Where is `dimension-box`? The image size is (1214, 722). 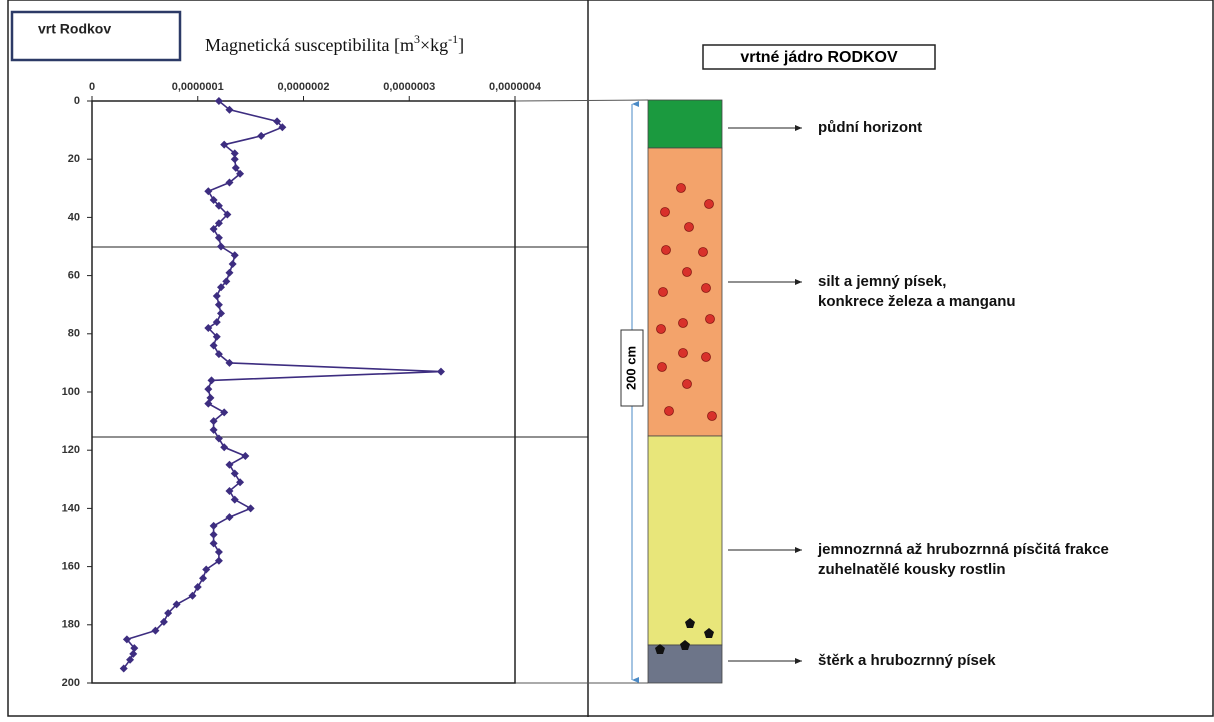
dimension-box is located at coordinates (632, 368).